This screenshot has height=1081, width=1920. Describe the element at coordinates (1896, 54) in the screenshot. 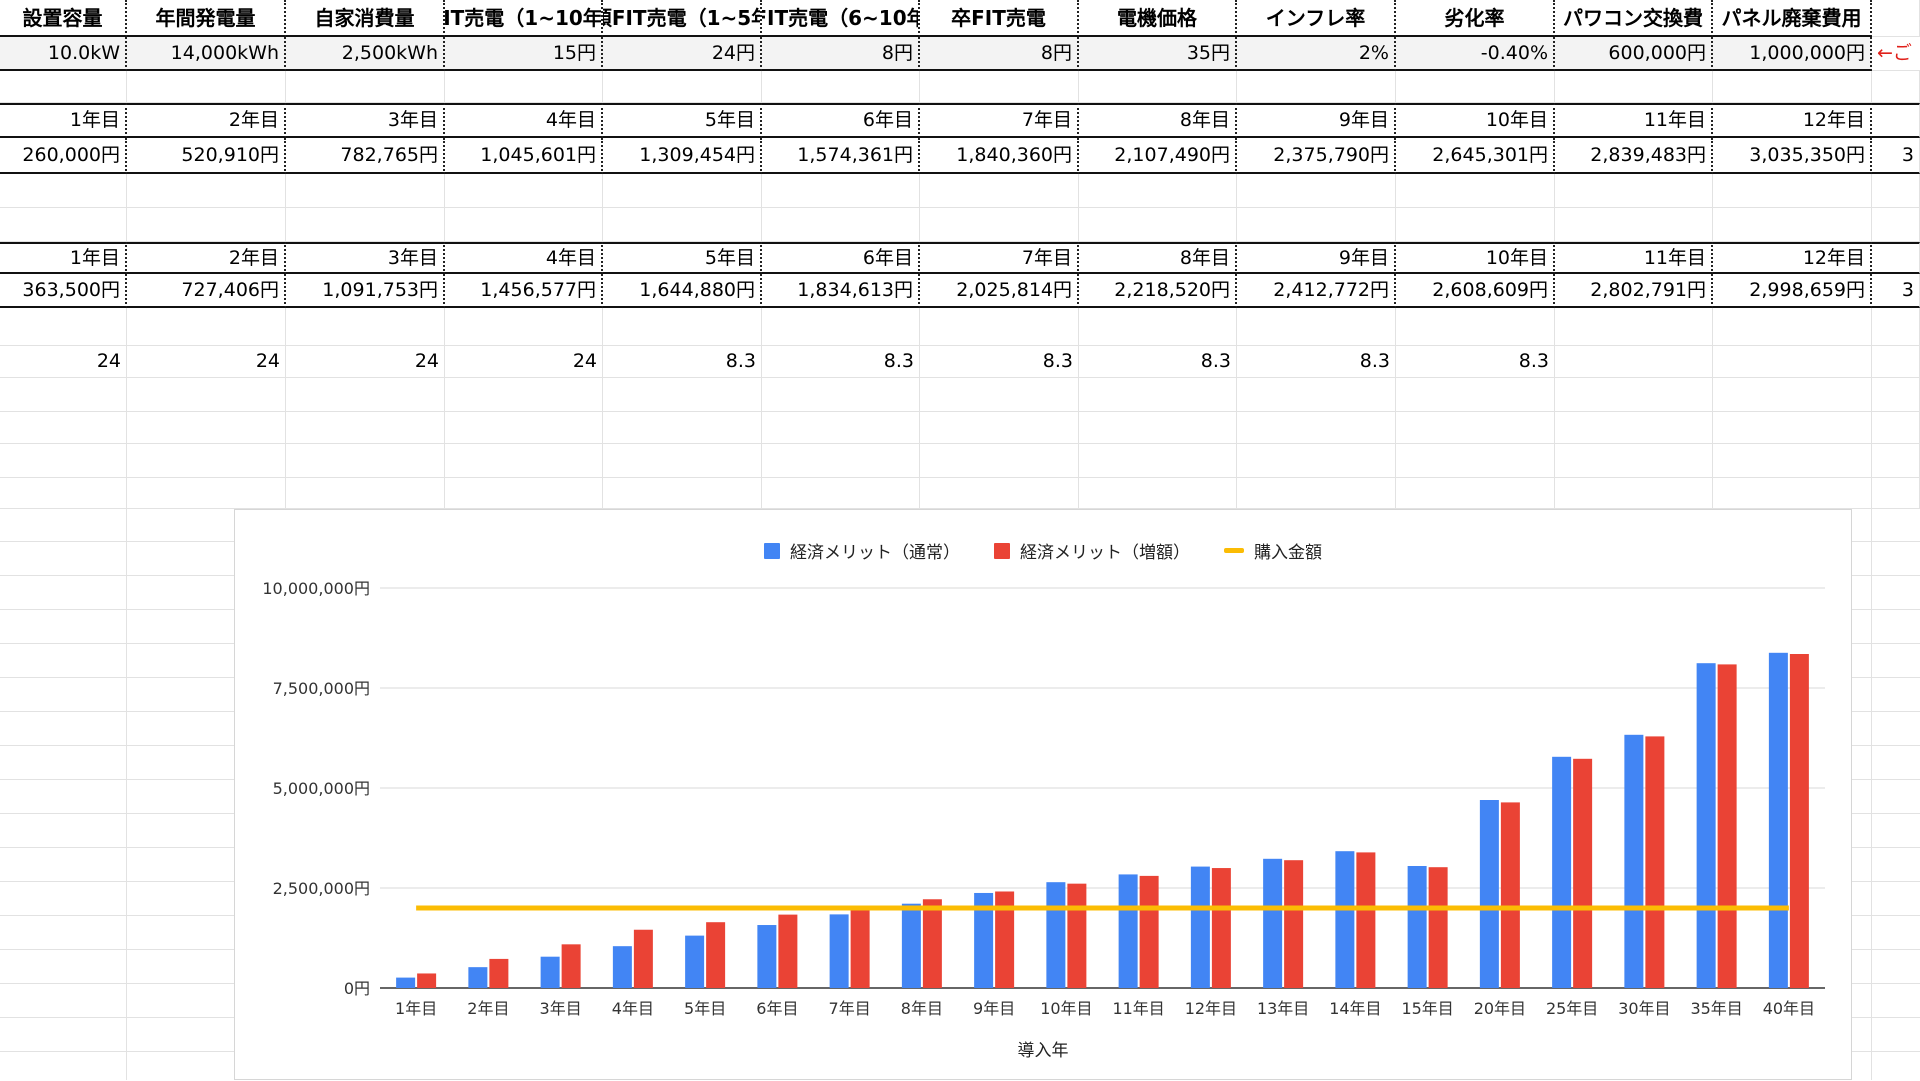

I see `note-arrow: ←ご` at that location.